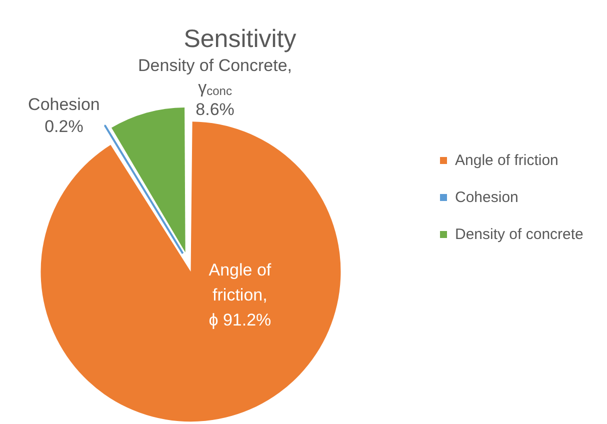 The width and height of the screenshot is (607, 424). I want to click on chart-title: Sensitivity, so click(240, 39).